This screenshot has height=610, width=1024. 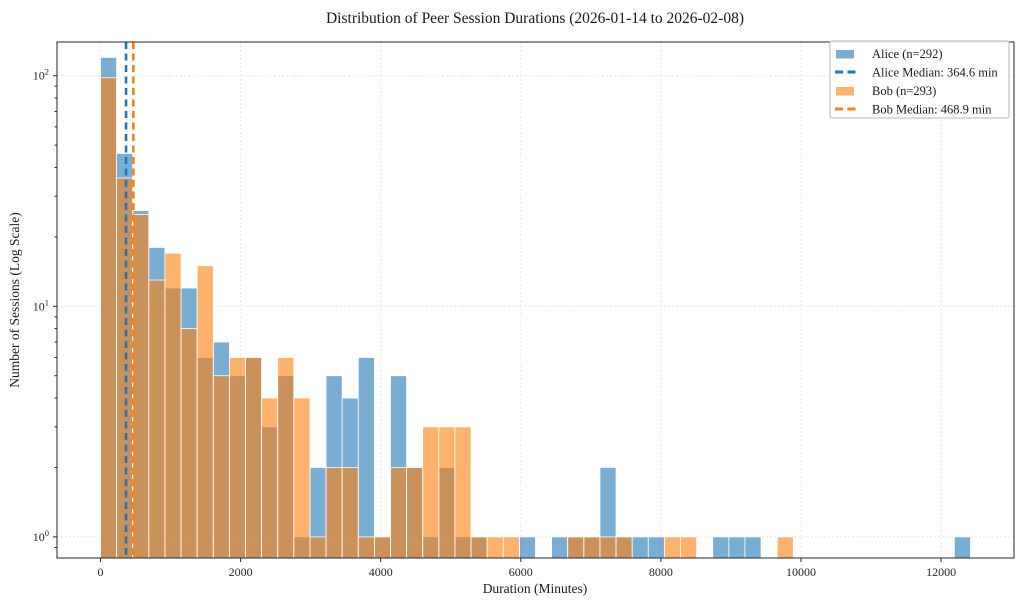 What do you see at coordinates (241, 572) in the screenshot?
I see `x-tick-label: 2000` at bounding box center [241, 572].